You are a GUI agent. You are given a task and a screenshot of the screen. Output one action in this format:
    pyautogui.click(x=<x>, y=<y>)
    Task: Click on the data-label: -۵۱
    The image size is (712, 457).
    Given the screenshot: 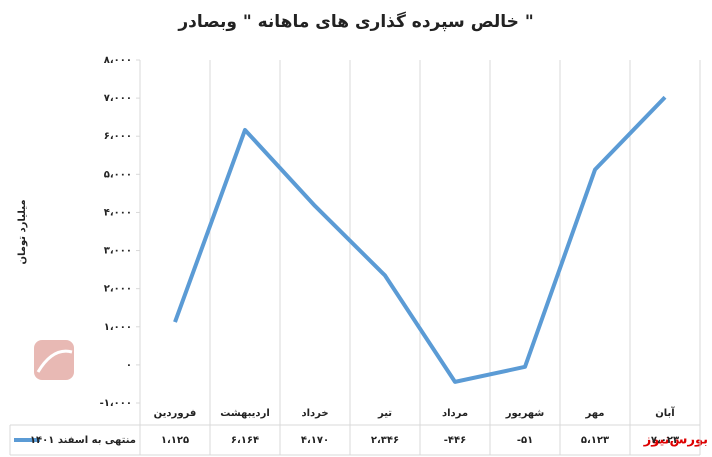 What is the action you would take?
    pyautogui.click(x=525, y=440)
    